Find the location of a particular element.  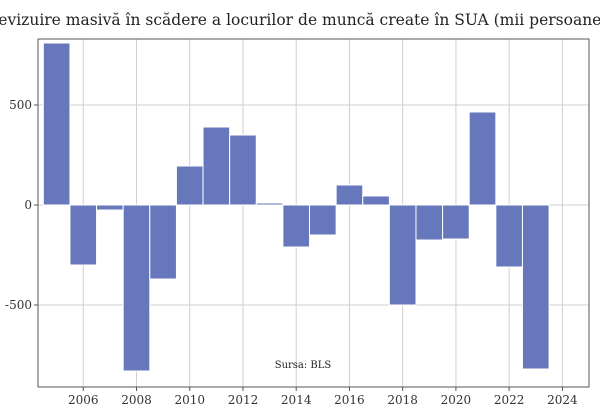

bar-2018 is located at coordinates (402, 255).